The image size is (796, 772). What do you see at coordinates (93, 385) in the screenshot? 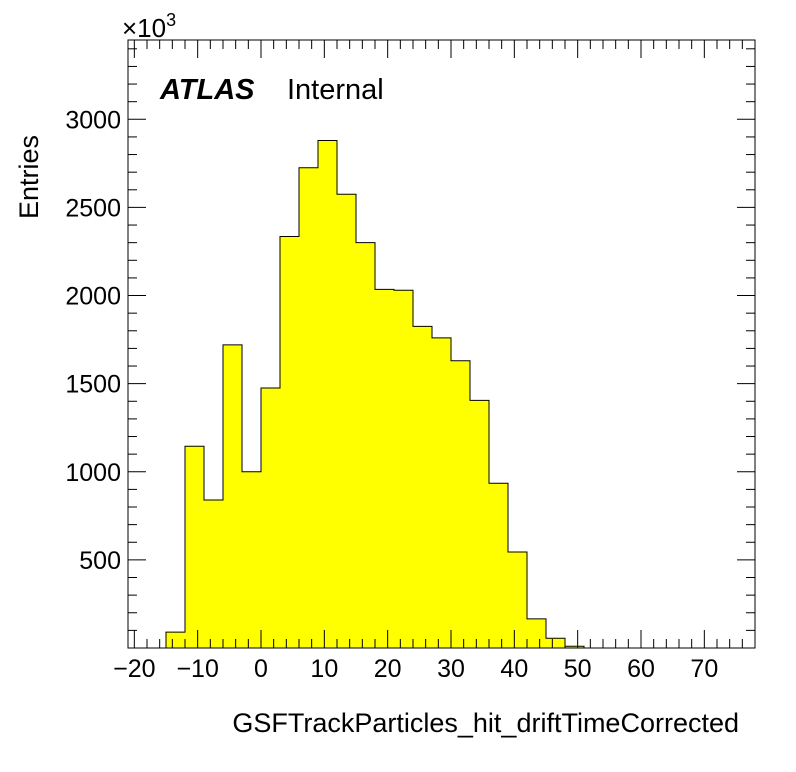
I see `y-tick-label: 1500` at bounding box center [93, 385].